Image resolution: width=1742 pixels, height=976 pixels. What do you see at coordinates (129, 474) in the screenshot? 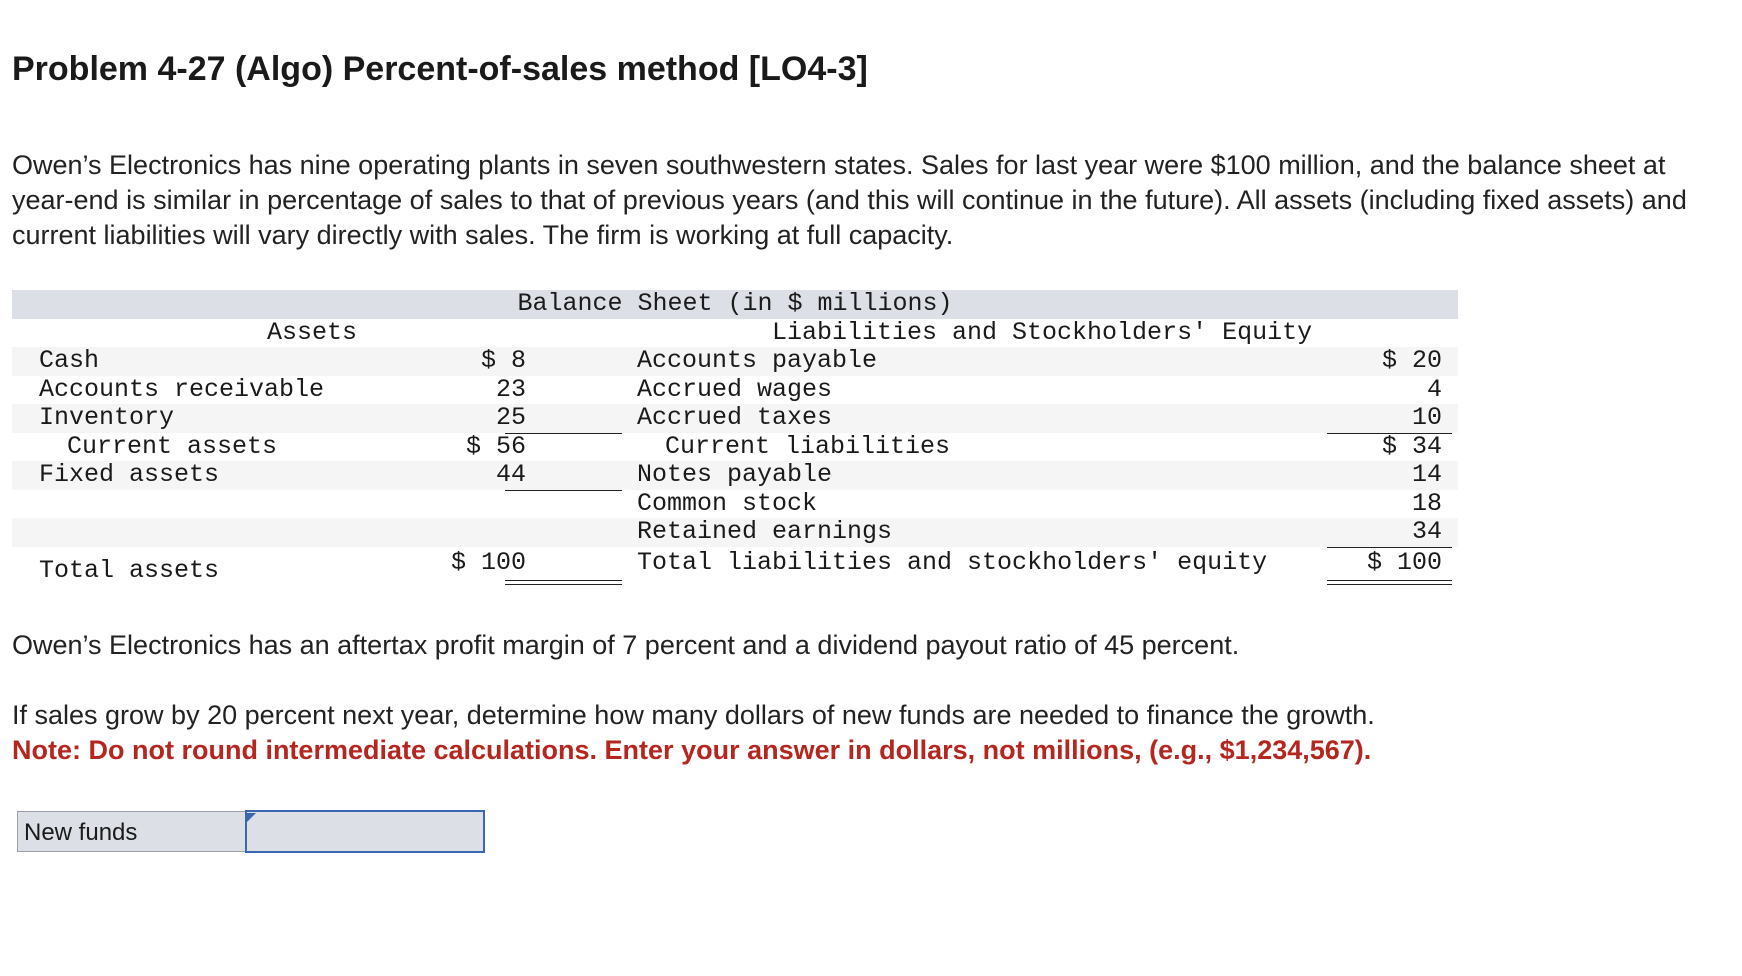
I see `asset-label: Fixed assets` at bounding box center [129, 474].